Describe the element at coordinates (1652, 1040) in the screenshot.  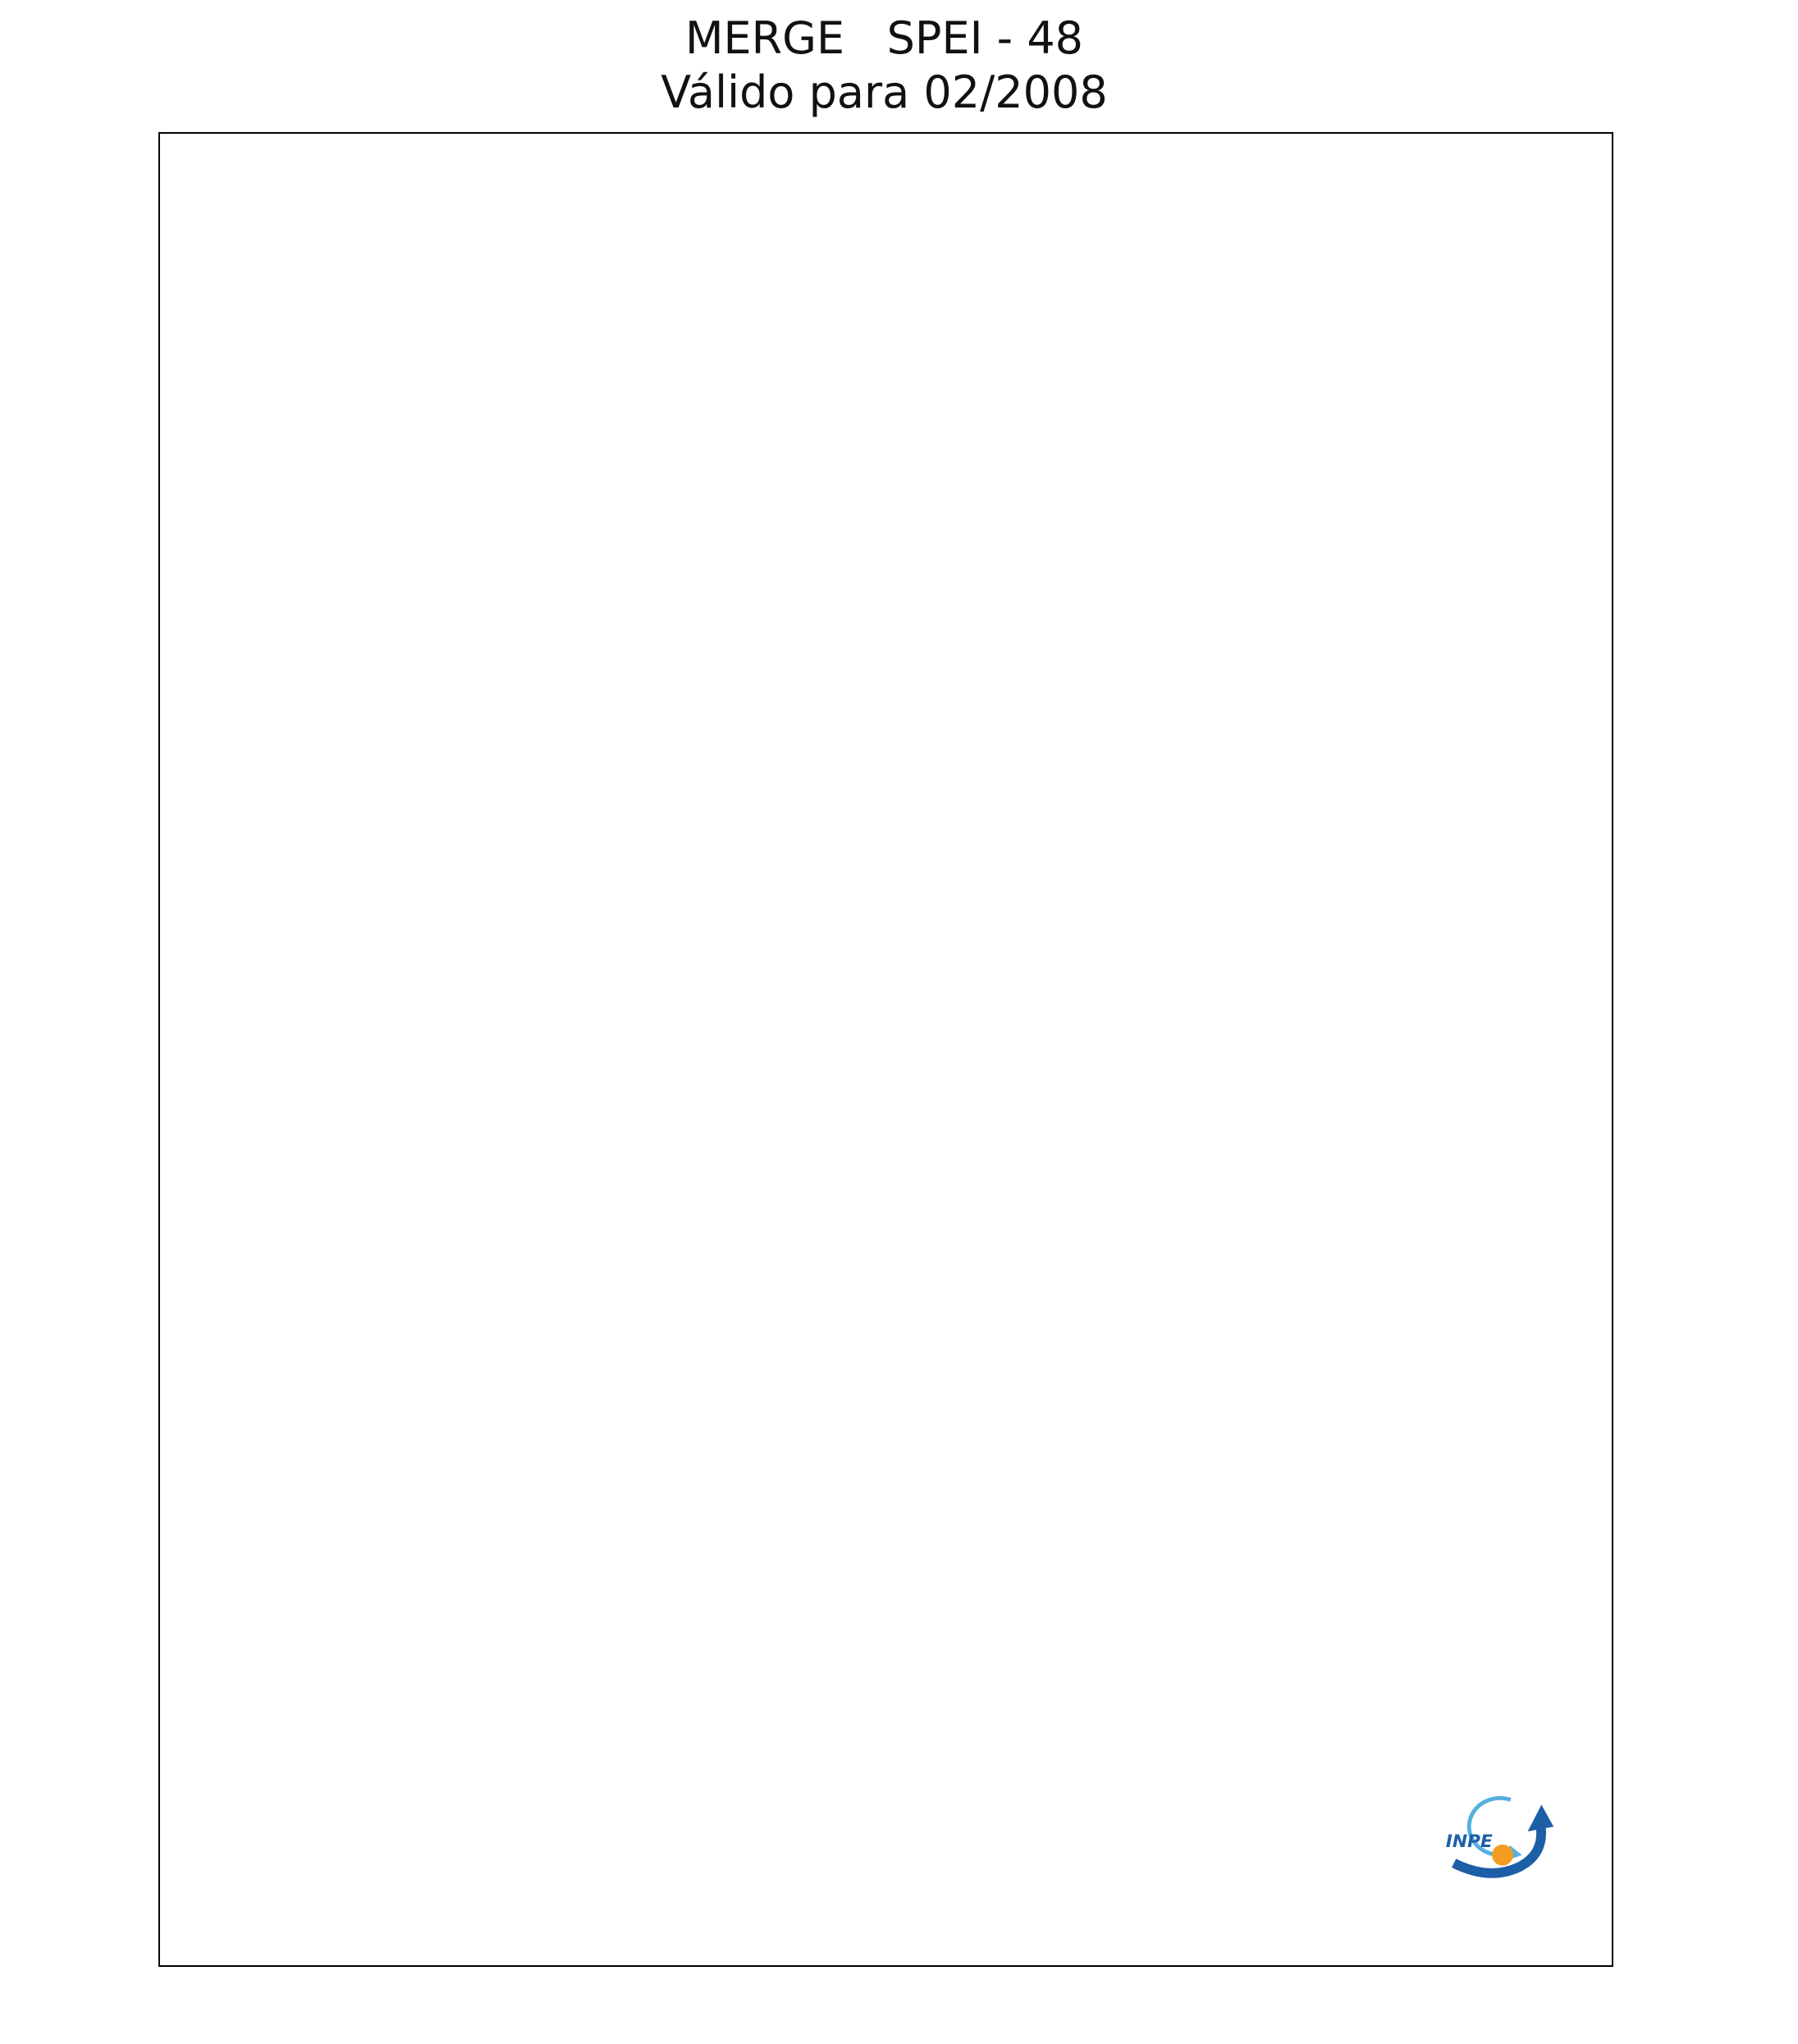
I see `colorbar-gradient` at that location.